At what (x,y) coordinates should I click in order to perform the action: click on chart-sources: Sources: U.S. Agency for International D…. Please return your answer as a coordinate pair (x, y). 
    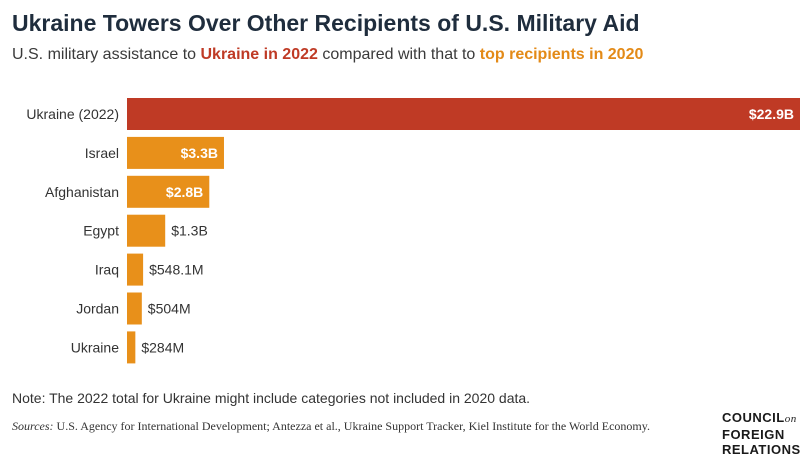
    Looking at the image, I should click on (352, 426).